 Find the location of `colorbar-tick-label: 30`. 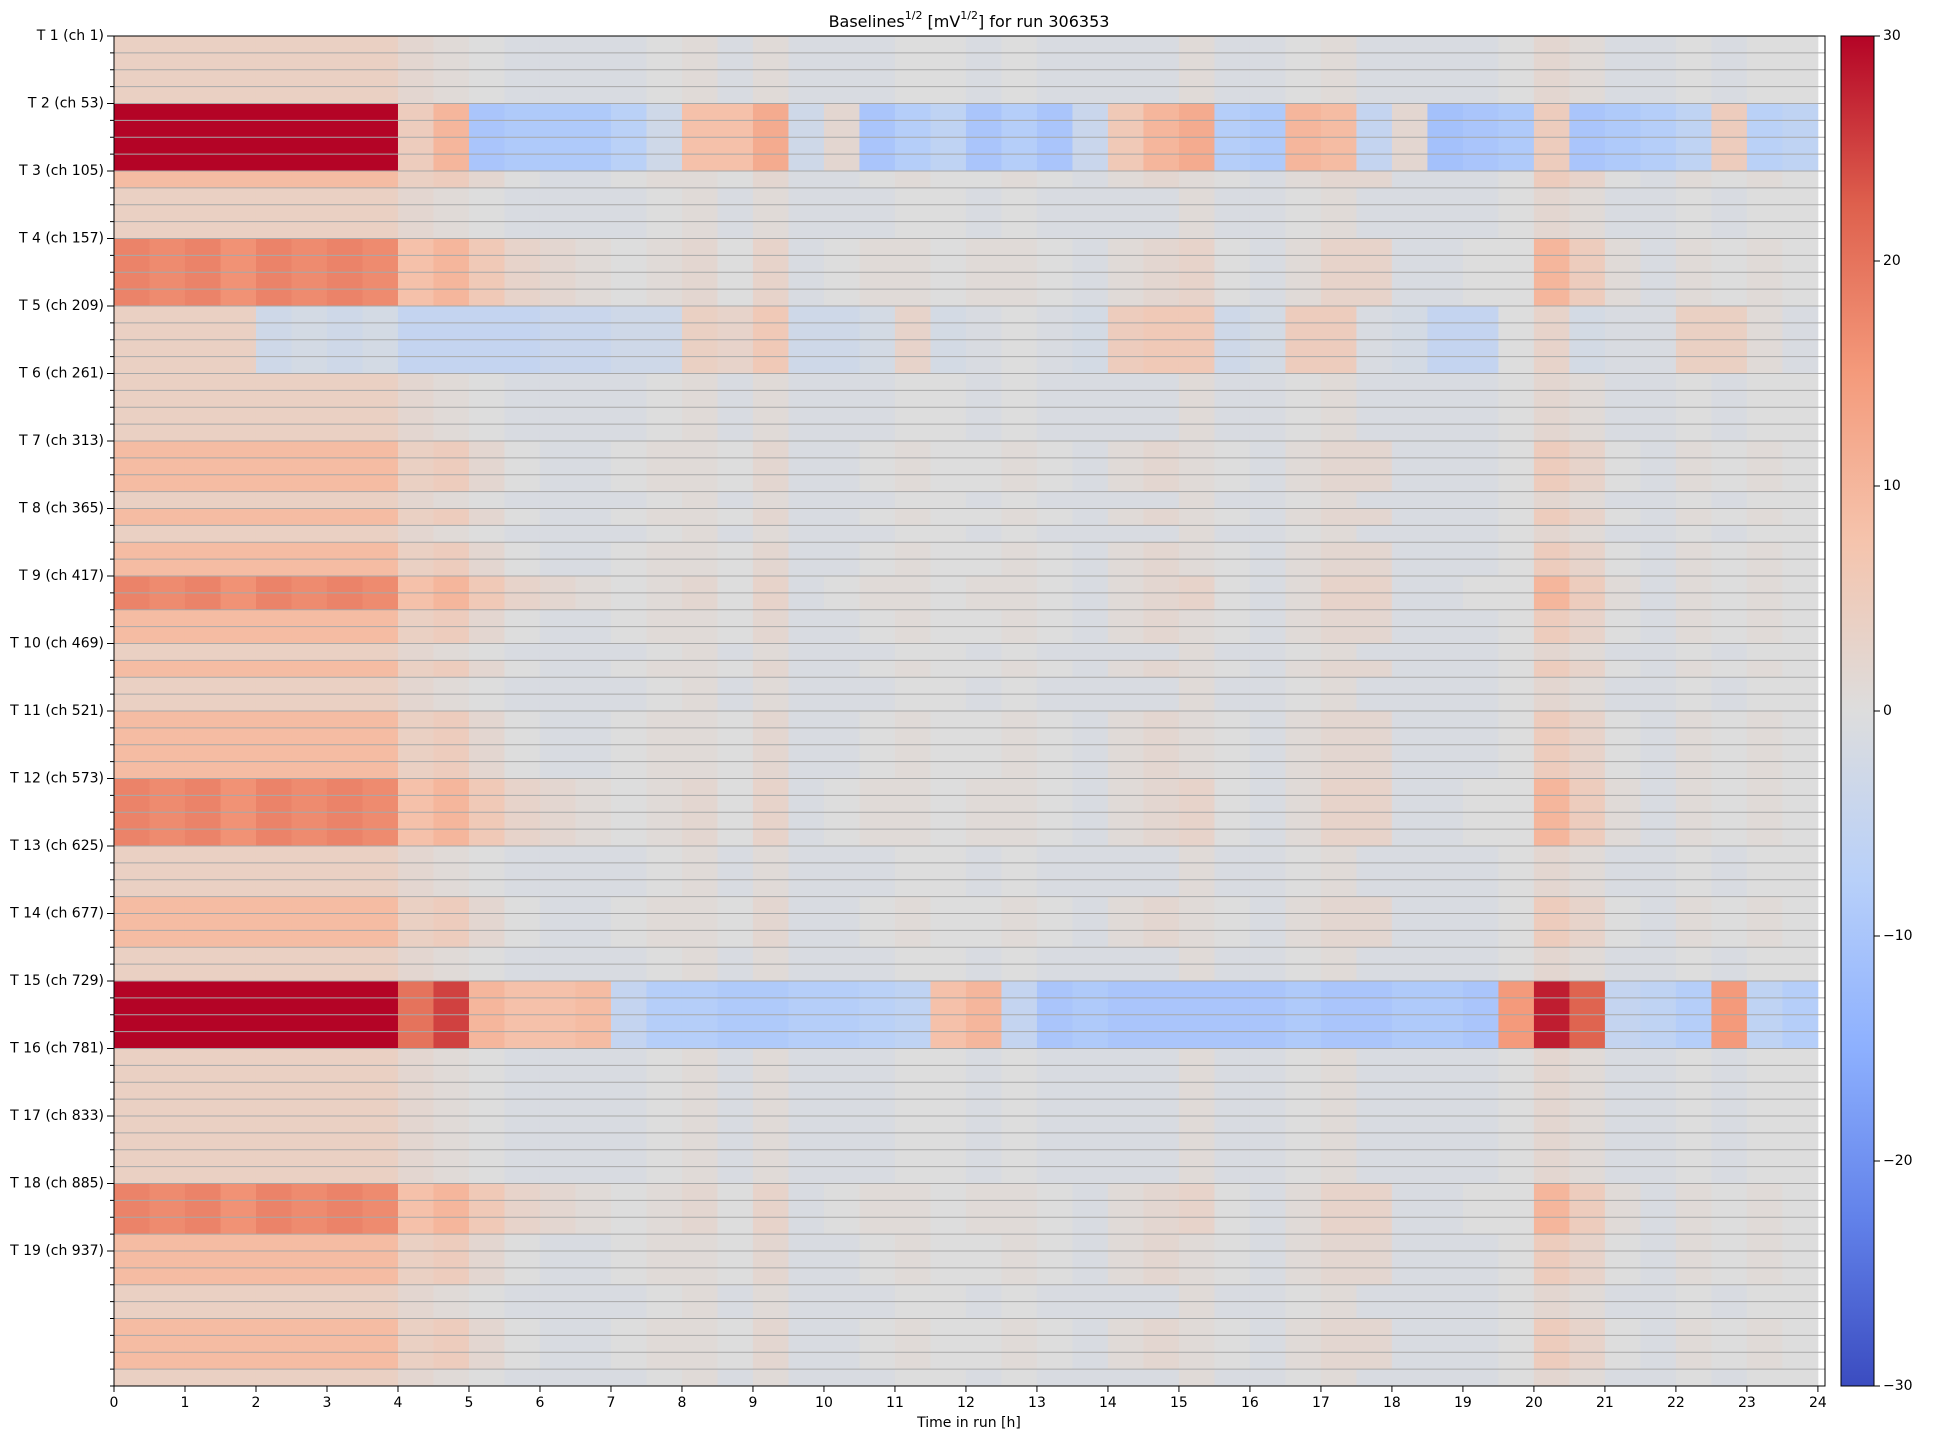

colorbar-tick-label: 30 is located at coordinates (1892, 36).